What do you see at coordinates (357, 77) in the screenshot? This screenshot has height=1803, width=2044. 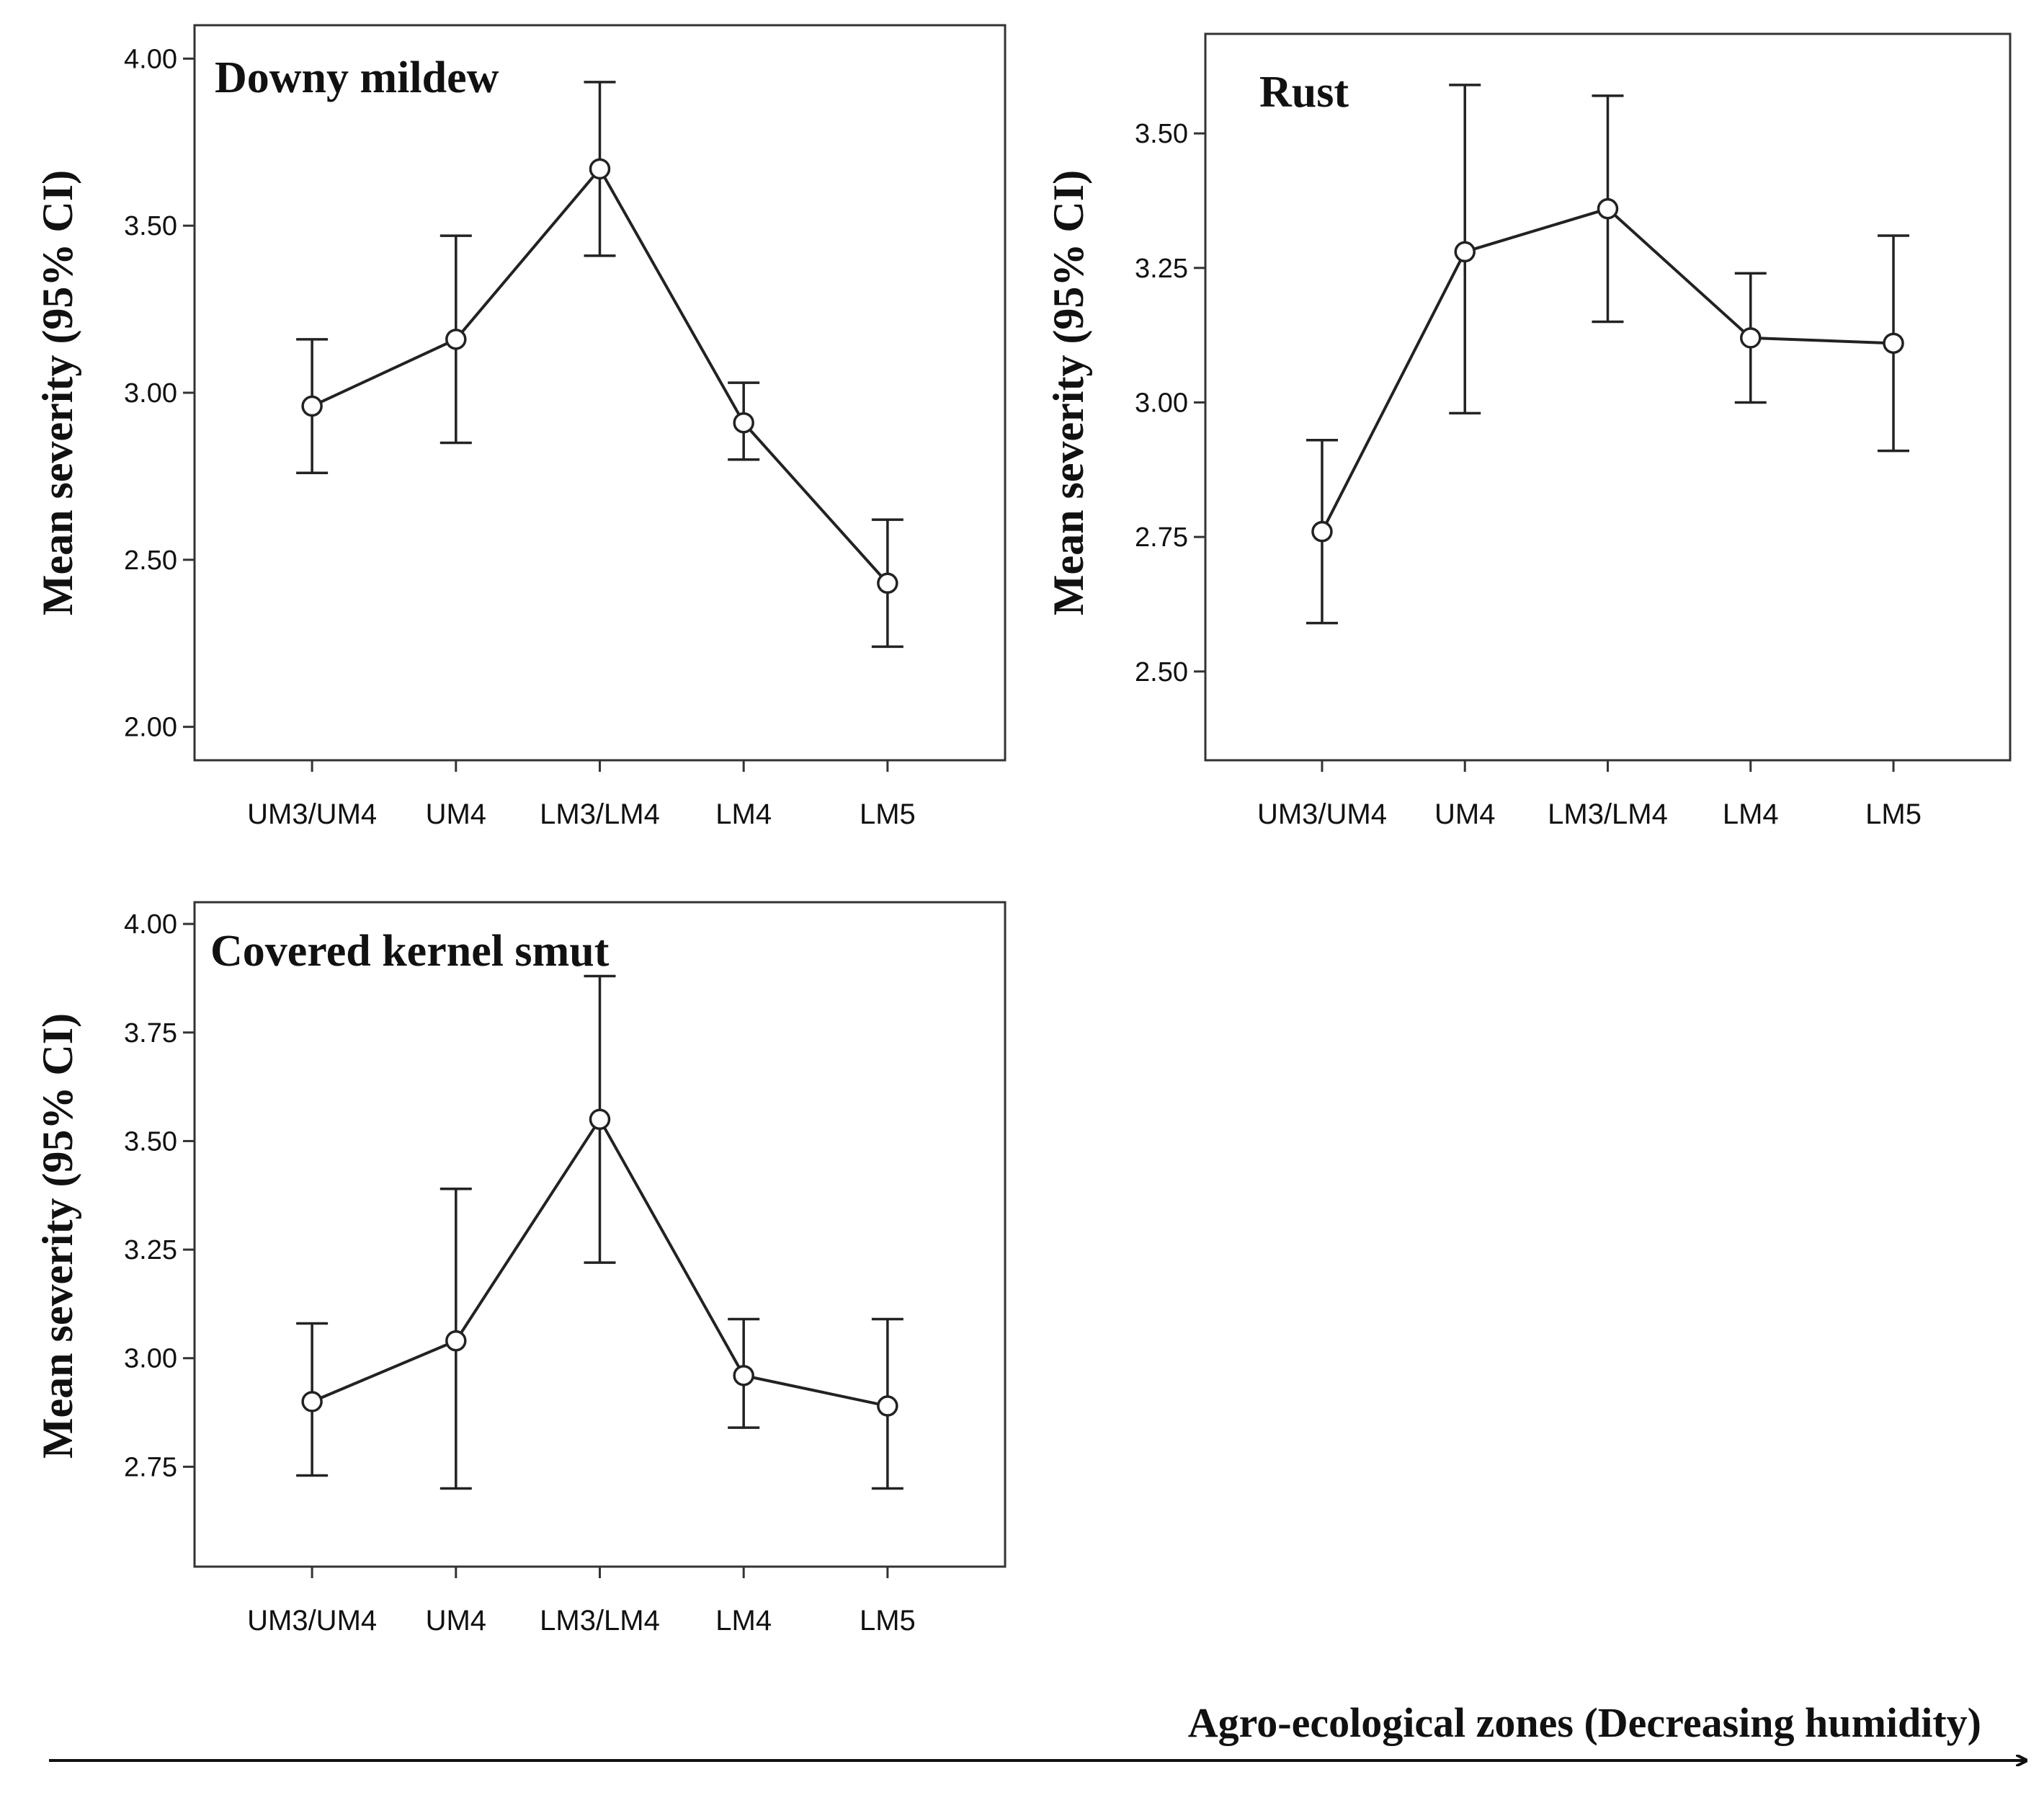 I see `panel-title: Downy mildew` at bounding box center [357, 77].